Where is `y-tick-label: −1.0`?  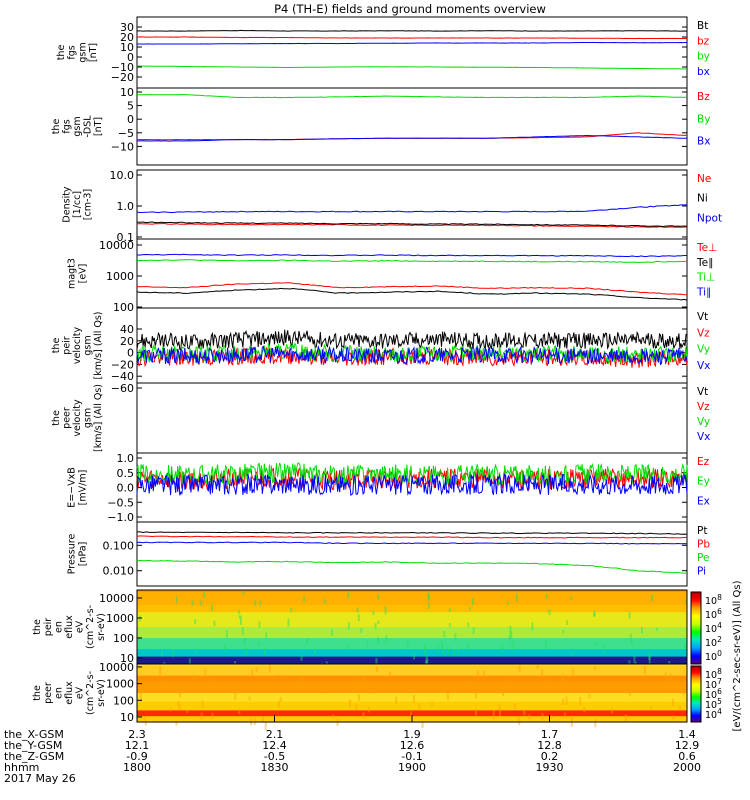
y-tick-label: −1.0 is located at coordinates (120, 517).